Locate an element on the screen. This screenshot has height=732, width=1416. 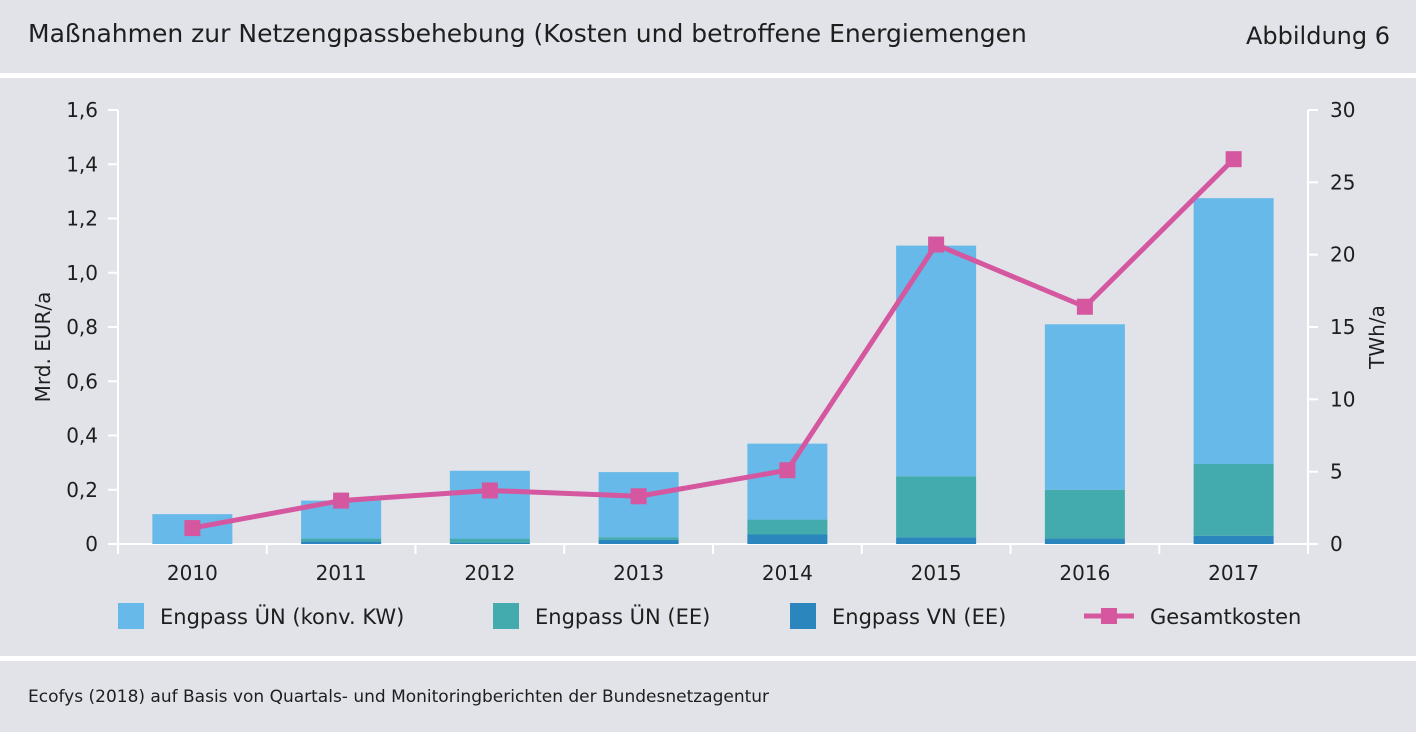
bar-ee_un-2012 is located at coordinates (489, 540).